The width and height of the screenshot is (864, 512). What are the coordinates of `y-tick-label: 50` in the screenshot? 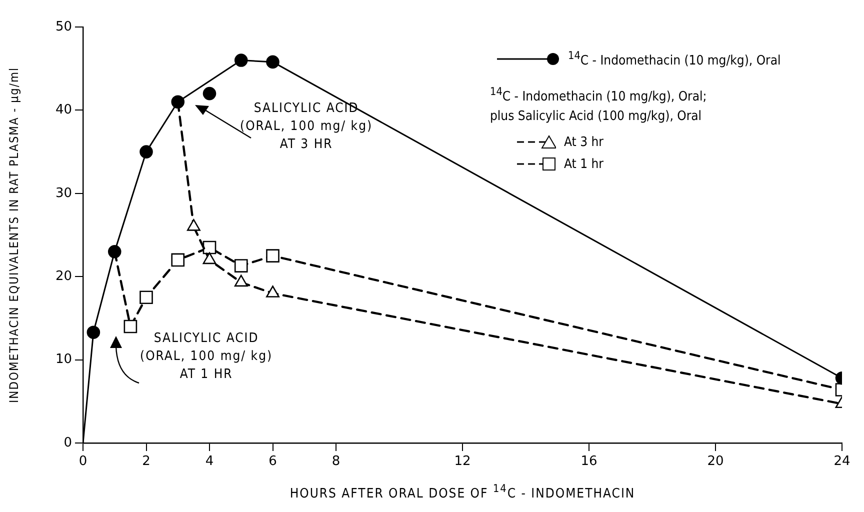 It's located at (63, 26).